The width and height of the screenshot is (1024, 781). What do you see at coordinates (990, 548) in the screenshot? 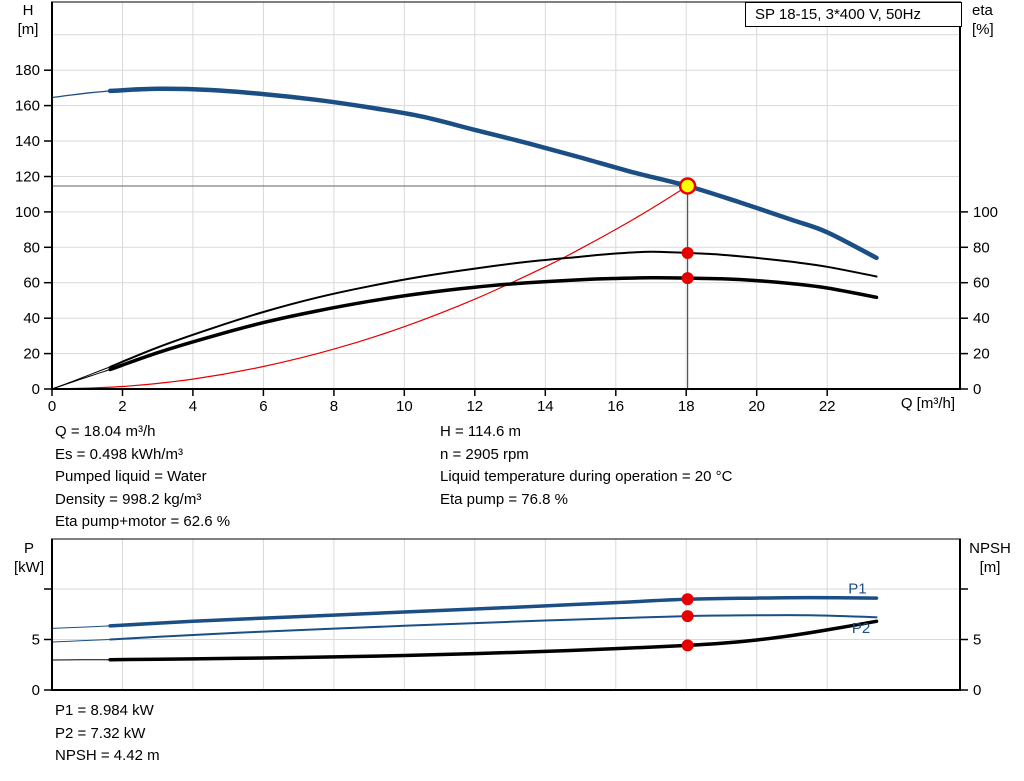
I see `npsh-axis-label: NPSH` at bounding box center [990, 548].